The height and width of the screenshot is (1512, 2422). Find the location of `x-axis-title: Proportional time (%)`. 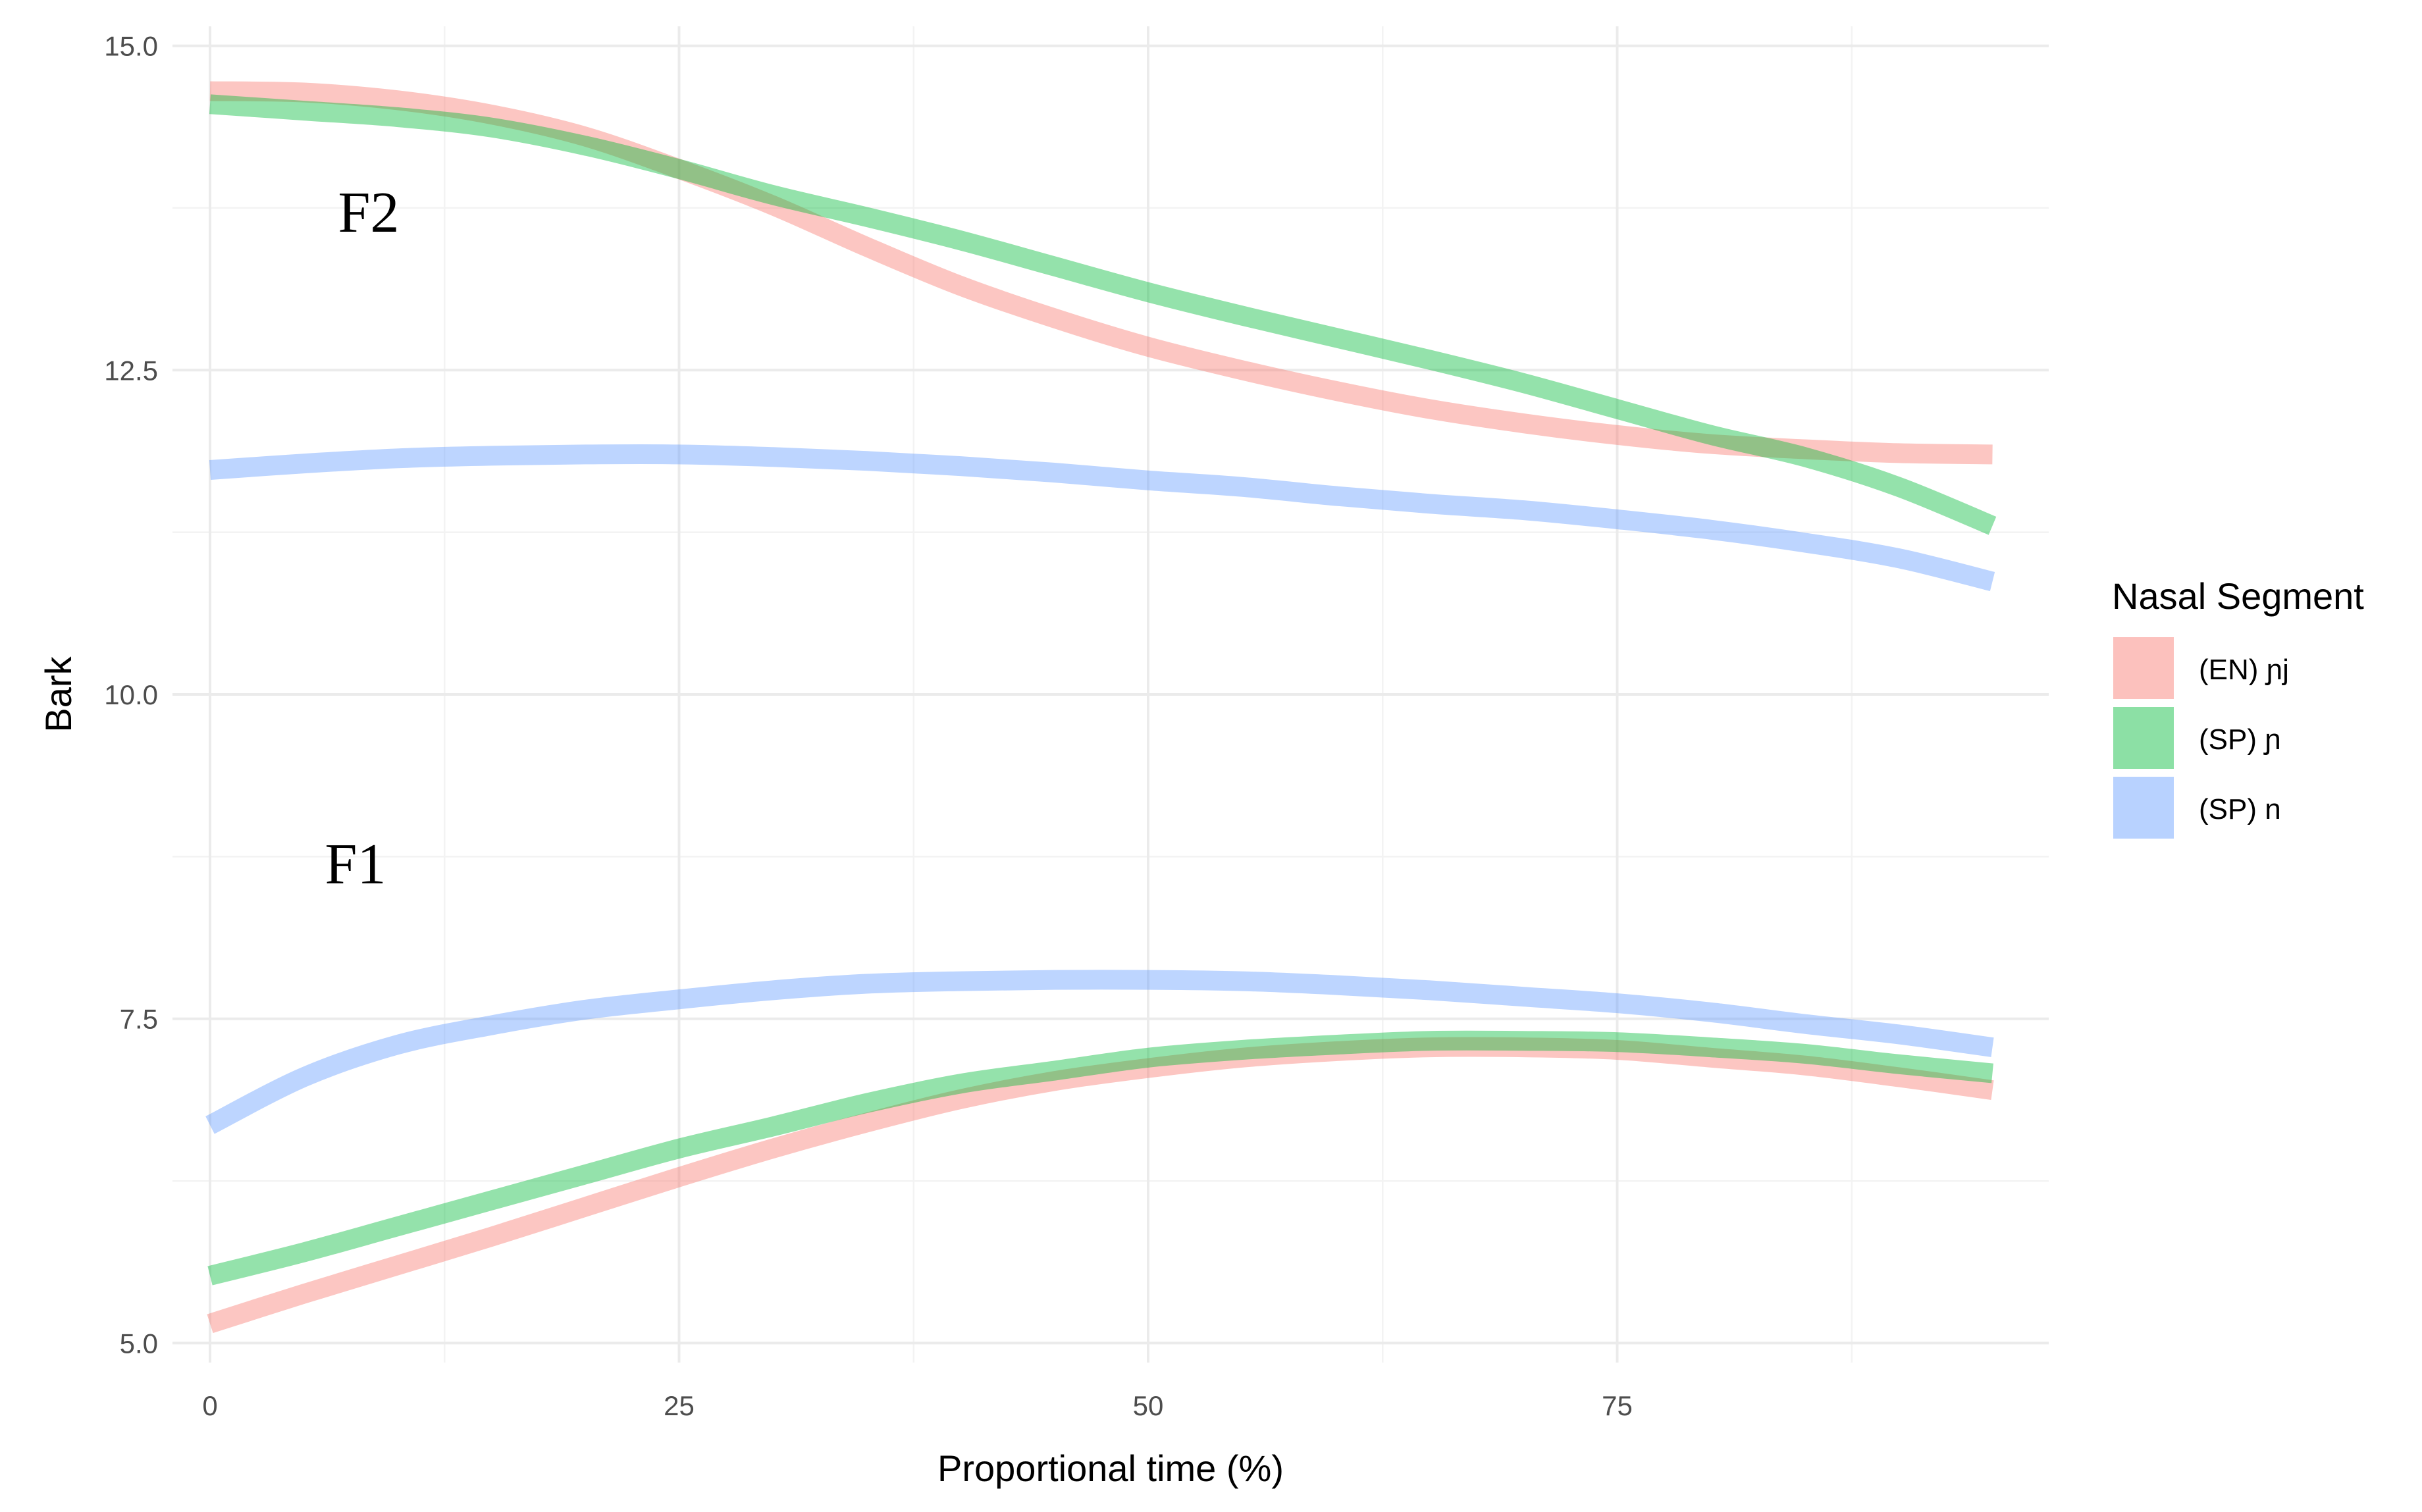

x-axis-title: Proportional time (%) is located at coordinates (1110, 1468).